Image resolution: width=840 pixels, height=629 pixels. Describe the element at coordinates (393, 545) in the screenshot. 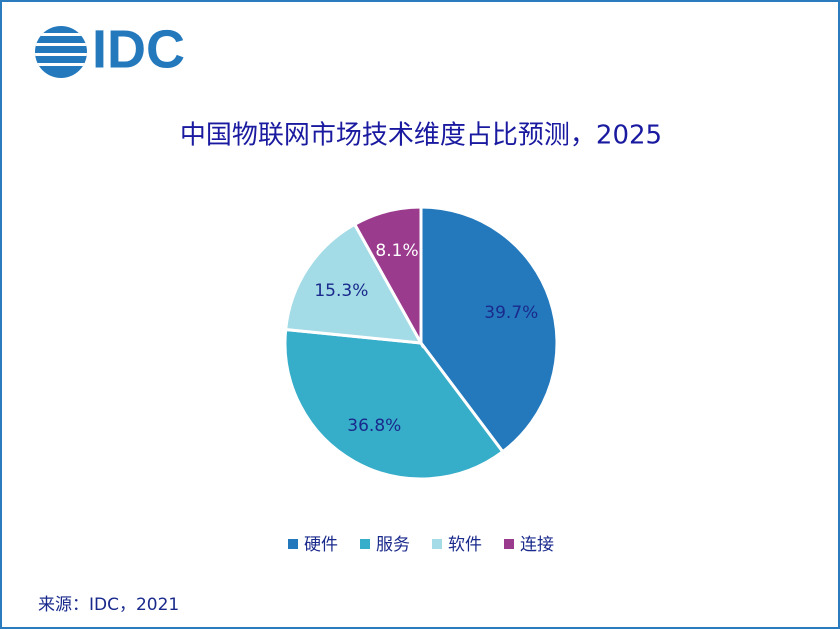

I see `legend-label: 服务` at that location.